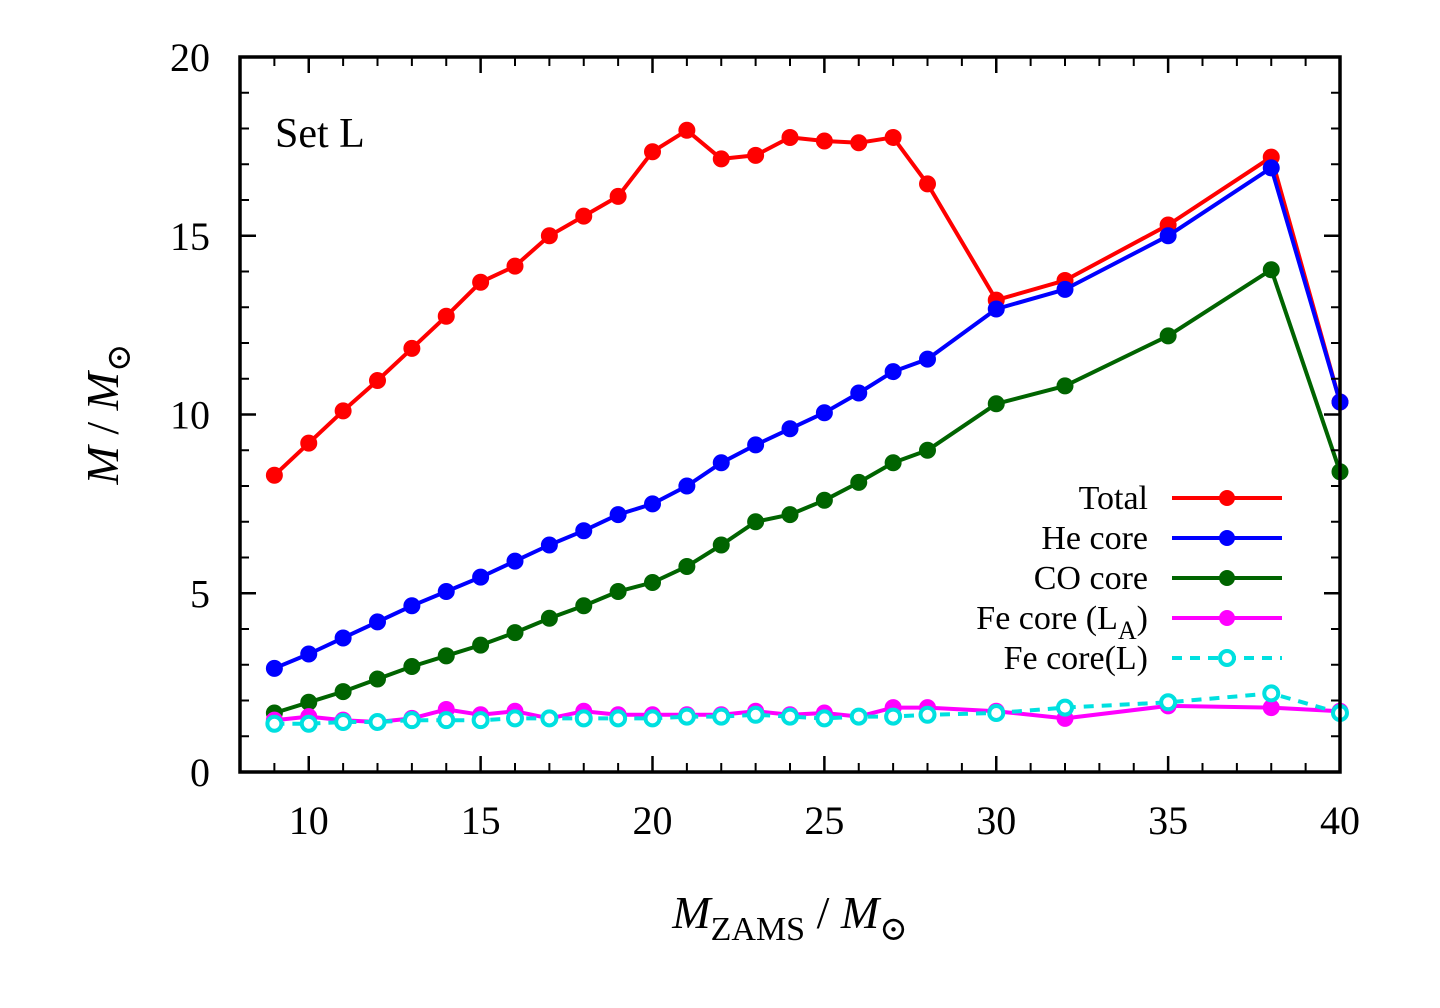 The height and width of the screenshot is (1008, 1440). What do you see at coordinates (1094, 538) in the screenshot?
I see `legend-label-text: He core` at bounding box center [1094, 538].